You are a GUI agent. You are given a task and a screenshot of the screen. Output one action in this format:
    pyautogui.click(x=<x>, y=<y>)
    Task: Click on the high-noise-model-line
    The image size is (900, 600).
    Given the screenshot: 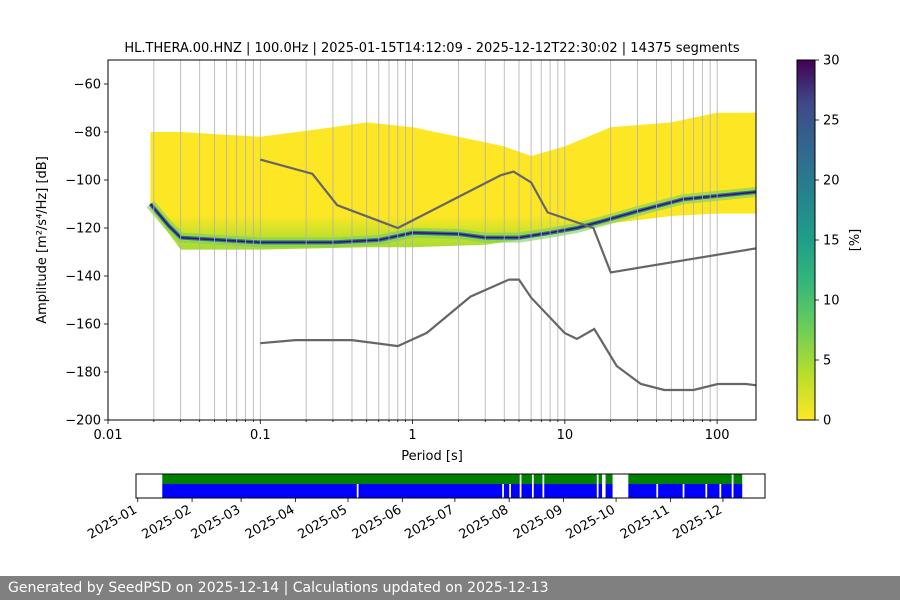 What is the action you would take?
    pyautogui.click(x=508, y=216)
    